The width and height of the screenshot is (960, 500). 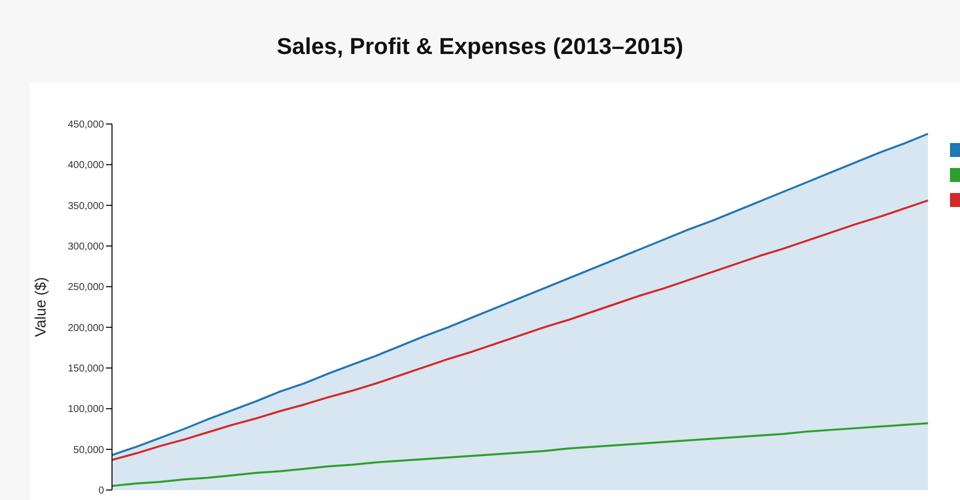 What do you see at coordinates (86, 247) in the screenshot?
I see `y-tick-label: 300,000` at bounding box center [86, 247].